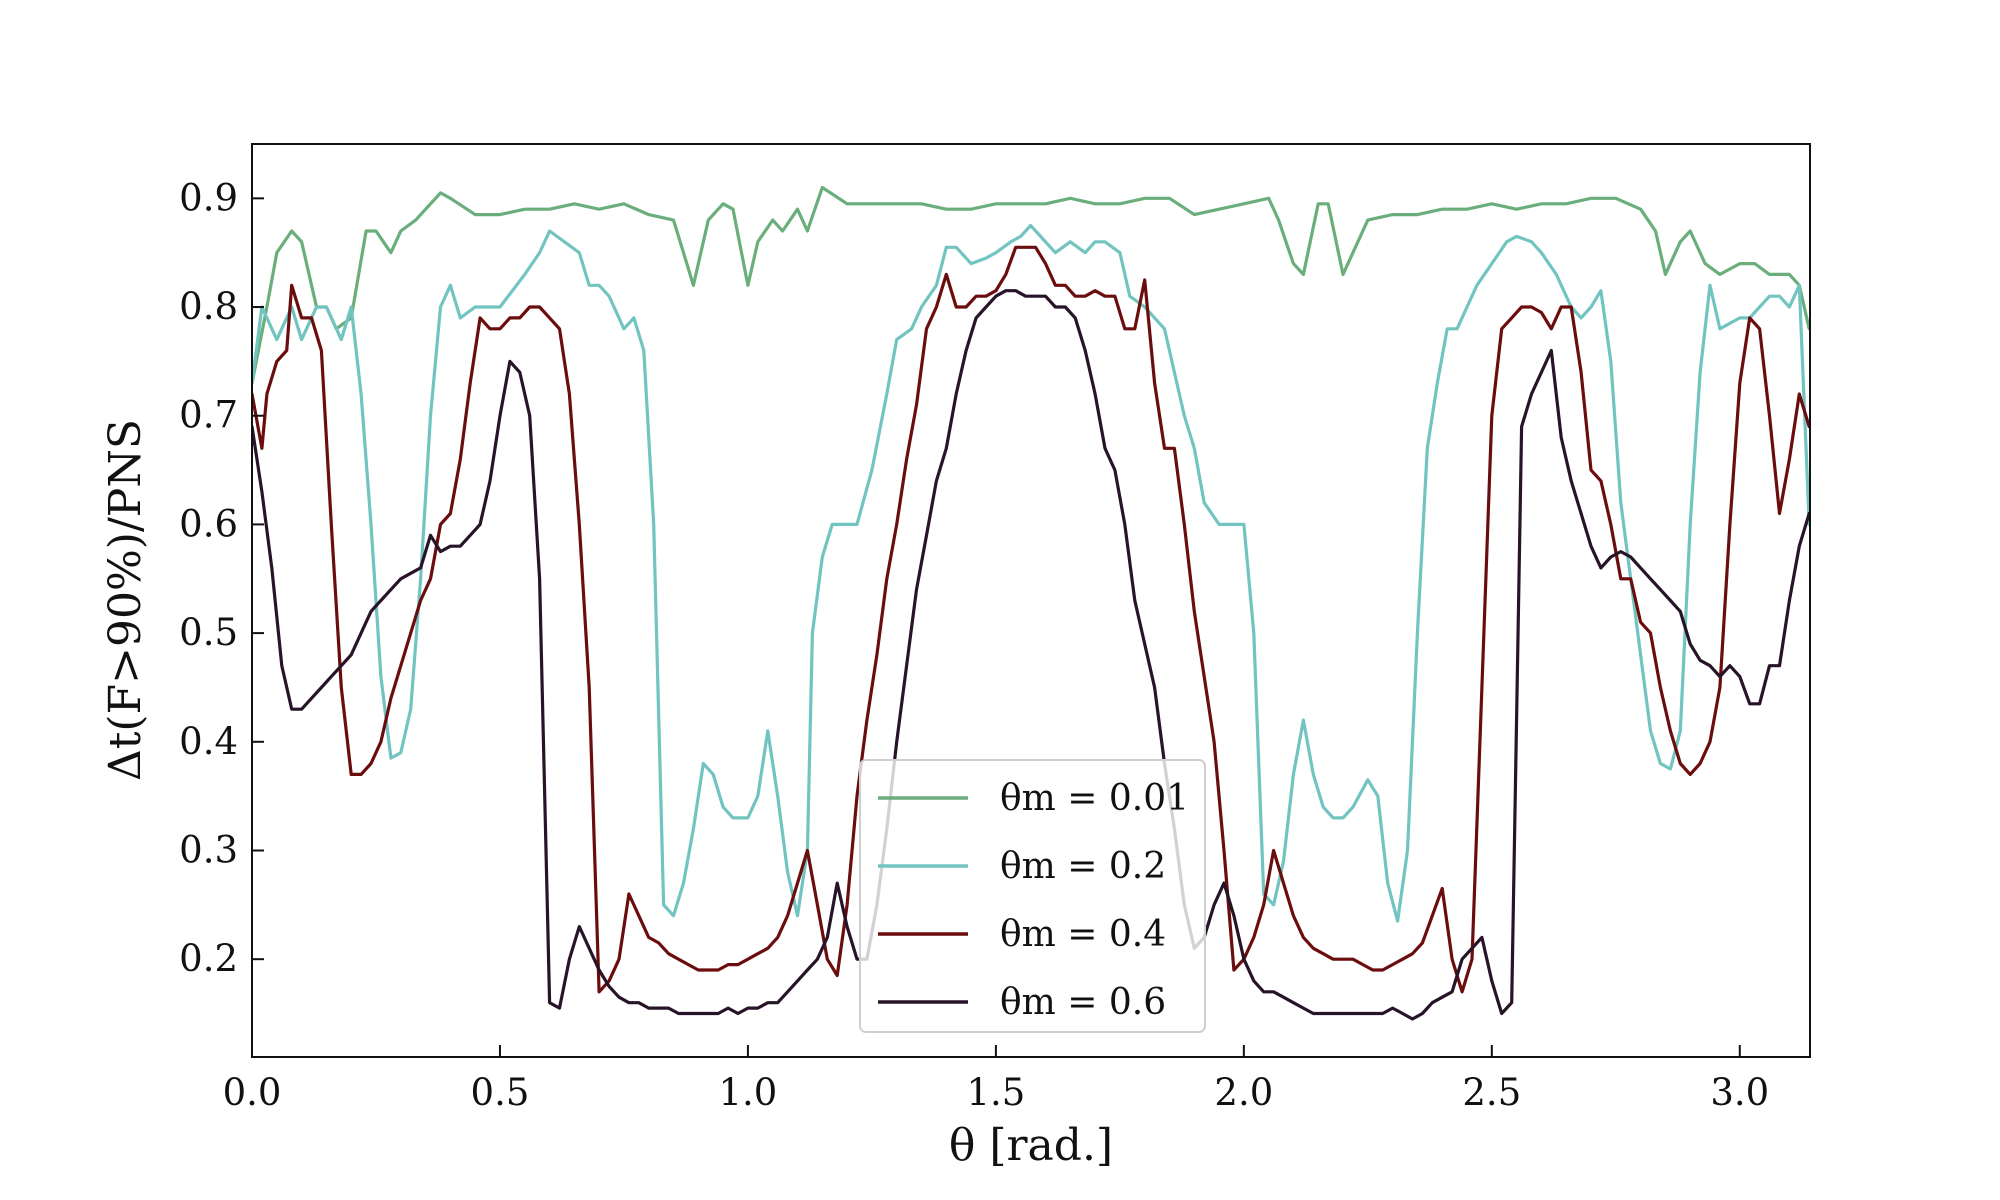  Describe the element at coordinates (208, 523) in the screenshot. I see `y-tick-label: 0.6` at that location.